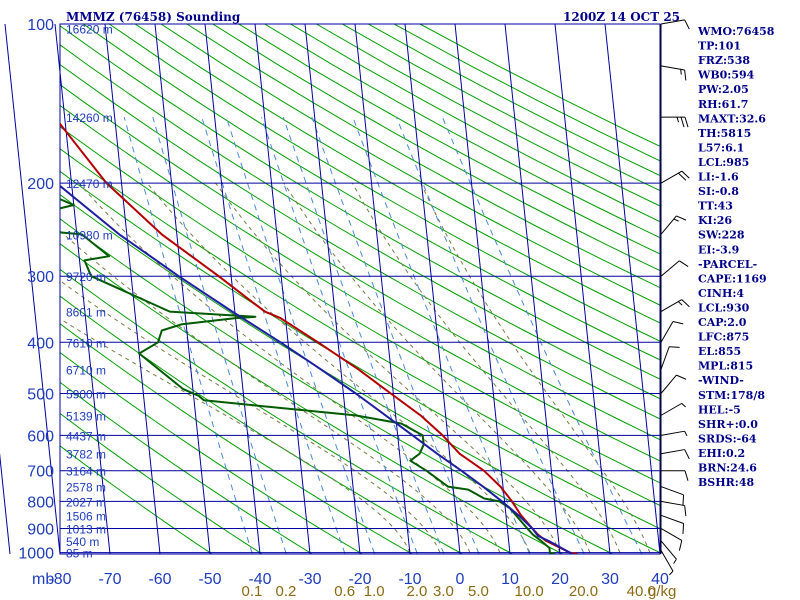 This screenshot has height=600, width=800. Describe the element at coordinates (621, 17) in the screenshot. I see `valid-time: 1200Z 14 OCT 25` at that location.